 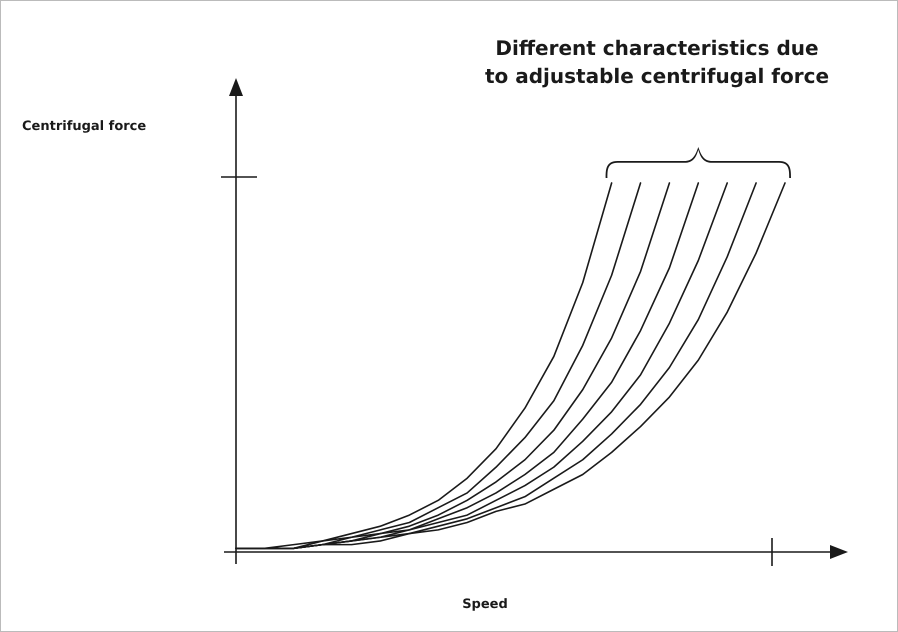 I want to click on chart-title: Different characteristics due to adjustable centrifugal force, so click(x=657, y=62).